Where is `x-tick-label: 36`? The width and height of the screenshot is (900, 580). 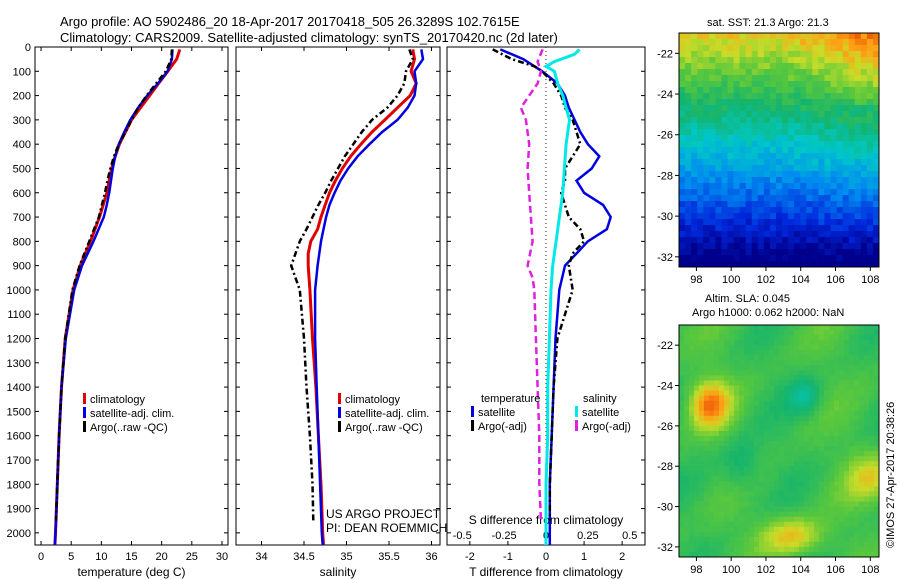 x-tick-label: 36 is located at coordinates (431, 557).